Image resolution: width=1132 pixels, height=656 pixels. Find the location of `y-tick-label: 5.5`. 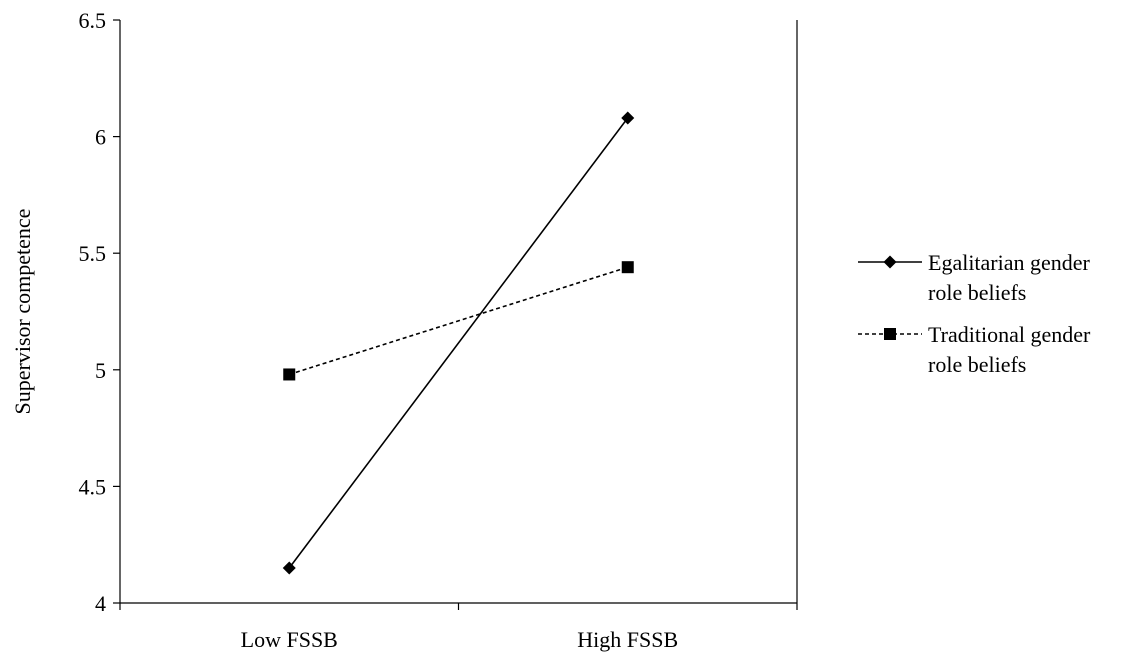

y-tick-label: 5.5 is located at coordinates (93, 253).